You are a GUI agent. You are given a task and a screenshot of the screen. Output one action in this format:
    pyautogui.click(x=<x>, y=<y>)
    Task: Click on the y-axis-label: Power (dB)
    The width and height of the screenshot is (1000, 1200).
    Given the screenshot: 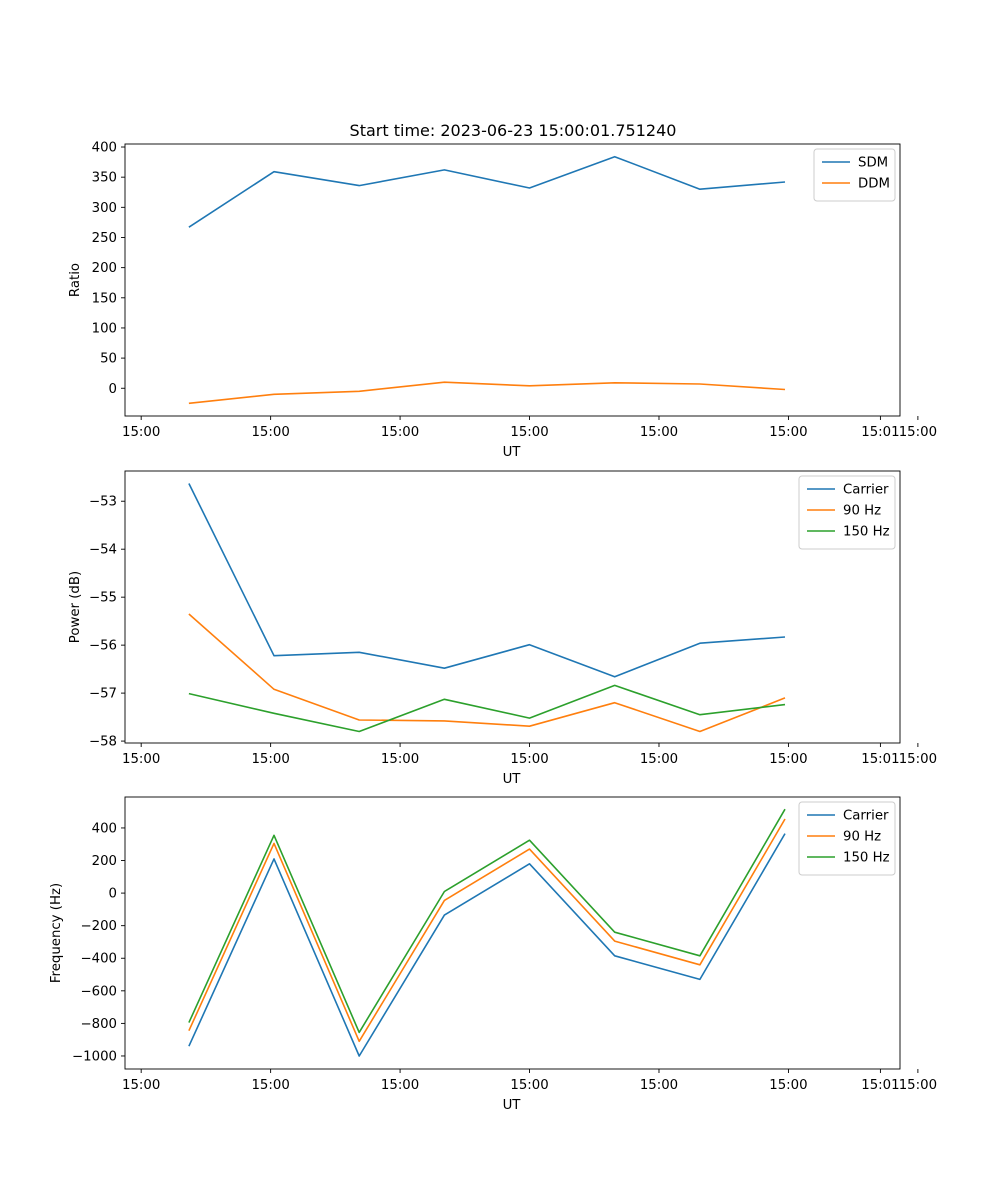 What is the action you would take?
    pyautogui.click(x=75, y=607)
    